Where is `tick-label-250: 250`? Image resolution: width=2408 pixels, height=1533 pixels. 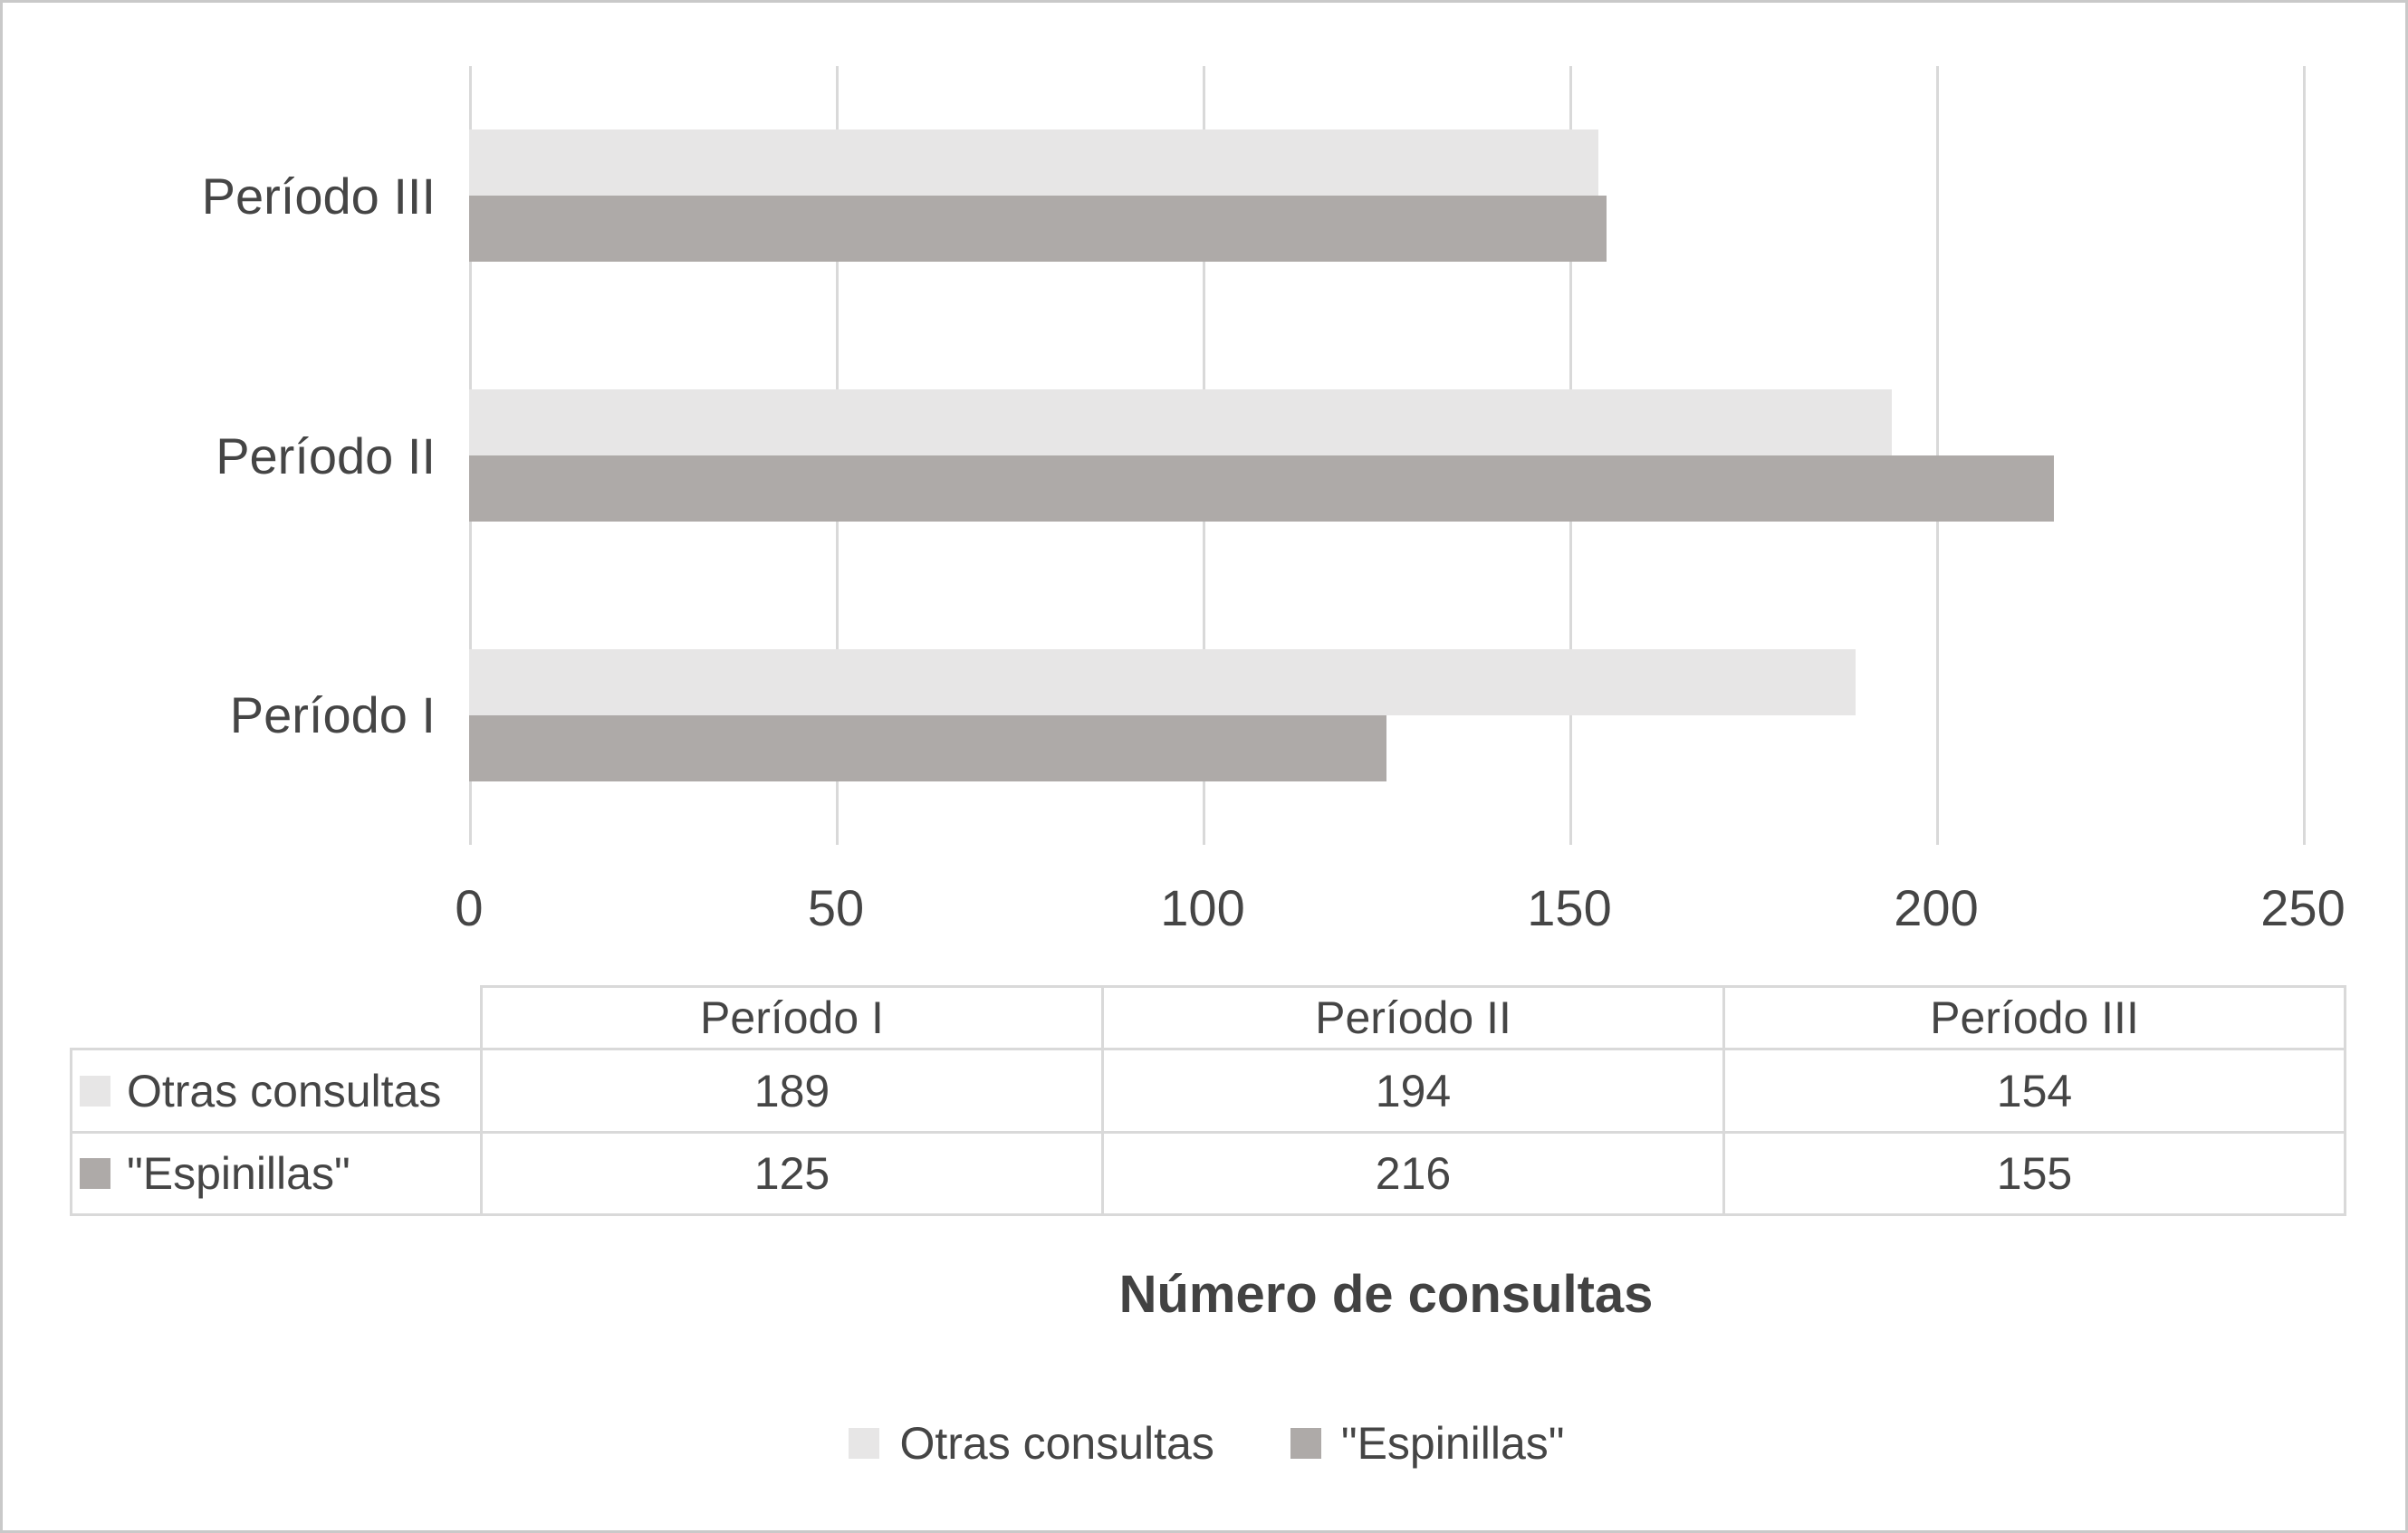 tick-label-250: 250 is located at coordinates (2303, 907).